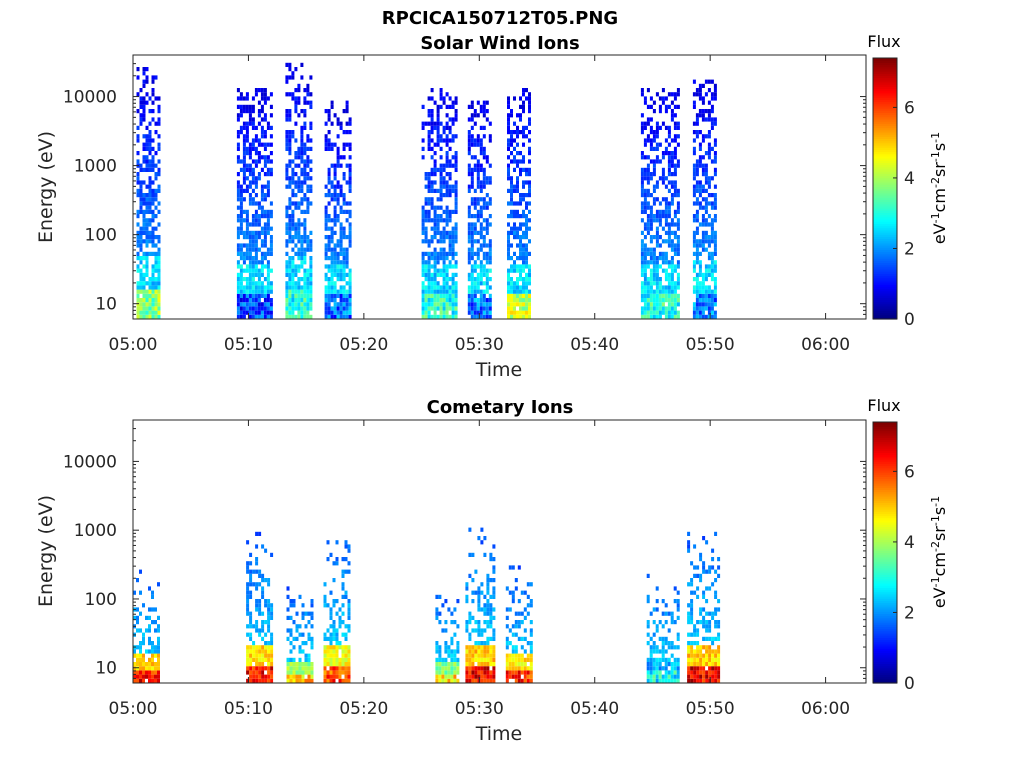 The height and width of the screenshot is (768, 1024). I want to click on cometary-y-axis-label: Energy (eV), so click(46, 551).